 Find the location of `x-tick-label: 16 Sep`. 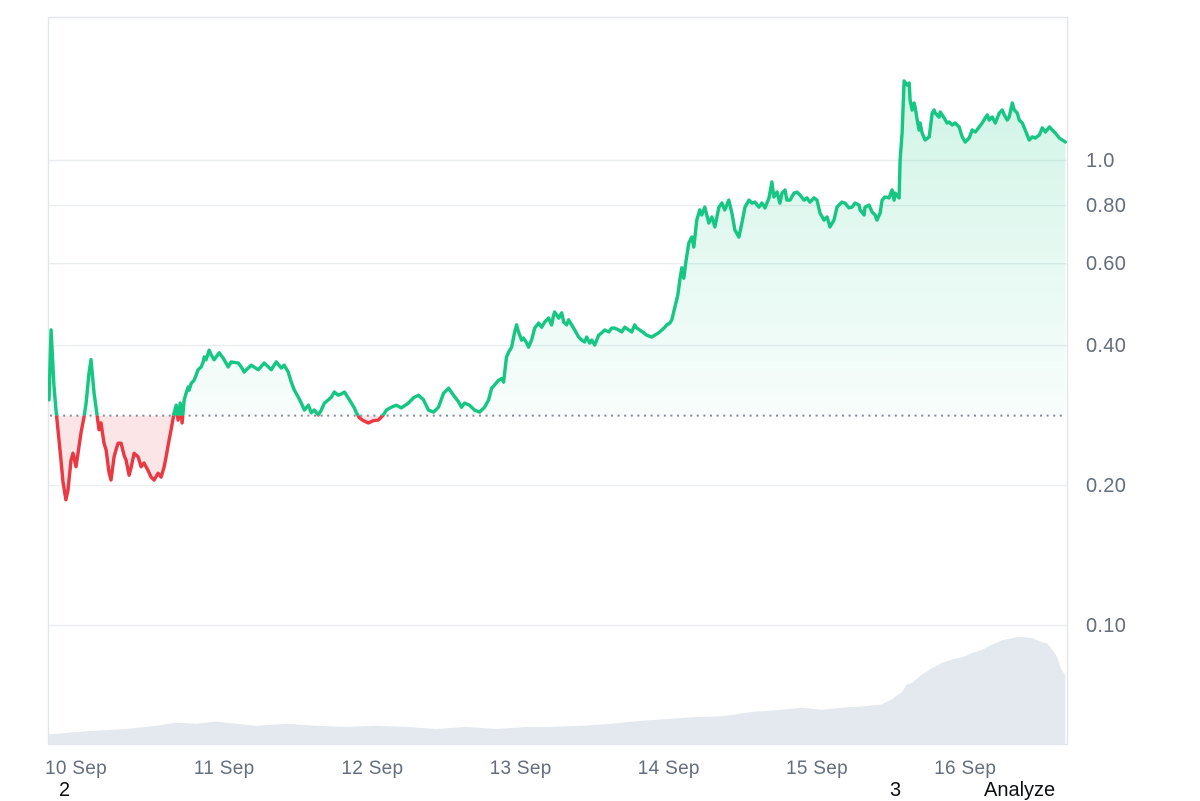

x-tick-label: 16 Sep is located at coordinates (965, 768).